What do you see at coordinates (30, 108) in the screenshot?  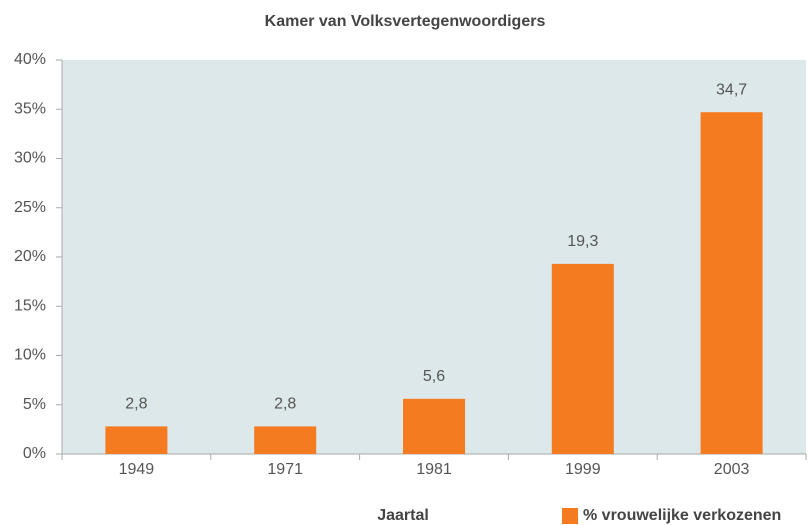 I see `y-tick-label: 35%` at bounding box center [30, 108].